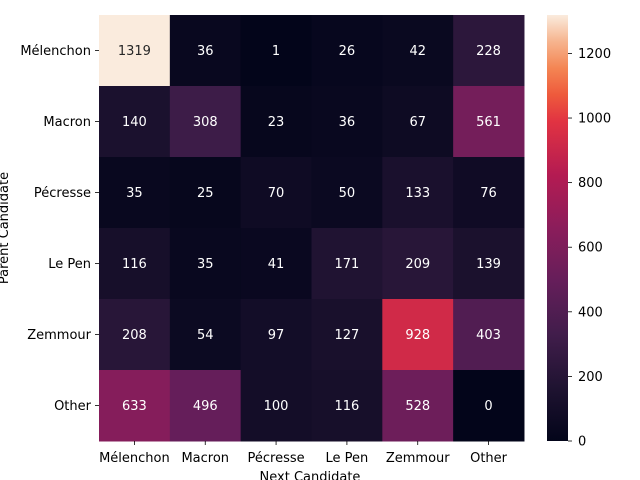  I want to click on cell-value-label: 496, so click(205, 406).